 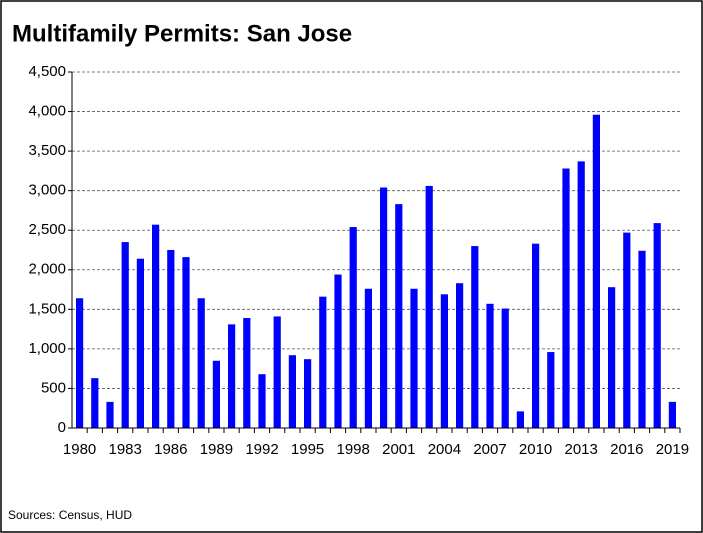 I want to click on y-tick-label: 3,000, so click(x=47, y=190).